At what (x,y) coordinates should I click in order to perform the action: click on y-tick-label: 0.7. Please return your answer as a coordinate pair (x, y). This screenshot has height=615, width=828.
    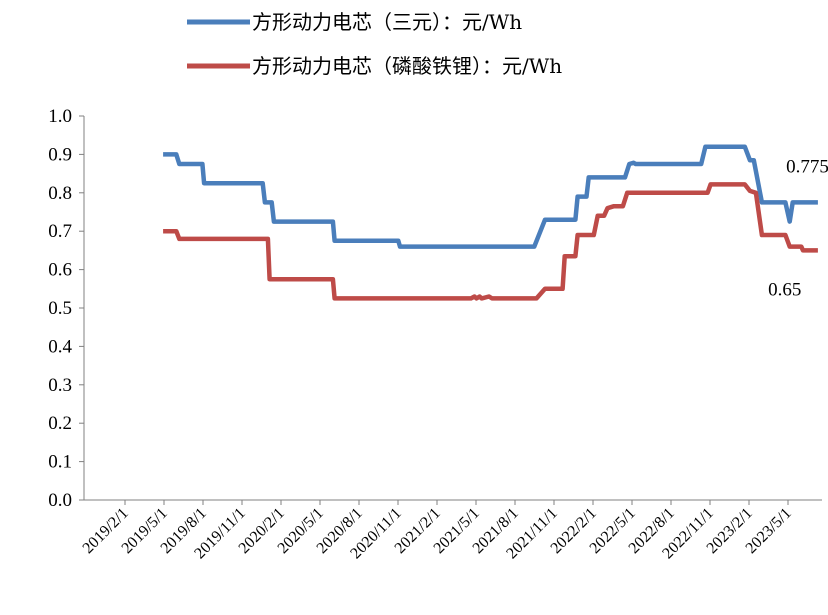
    Looking at the image, I should click on (60, 231).